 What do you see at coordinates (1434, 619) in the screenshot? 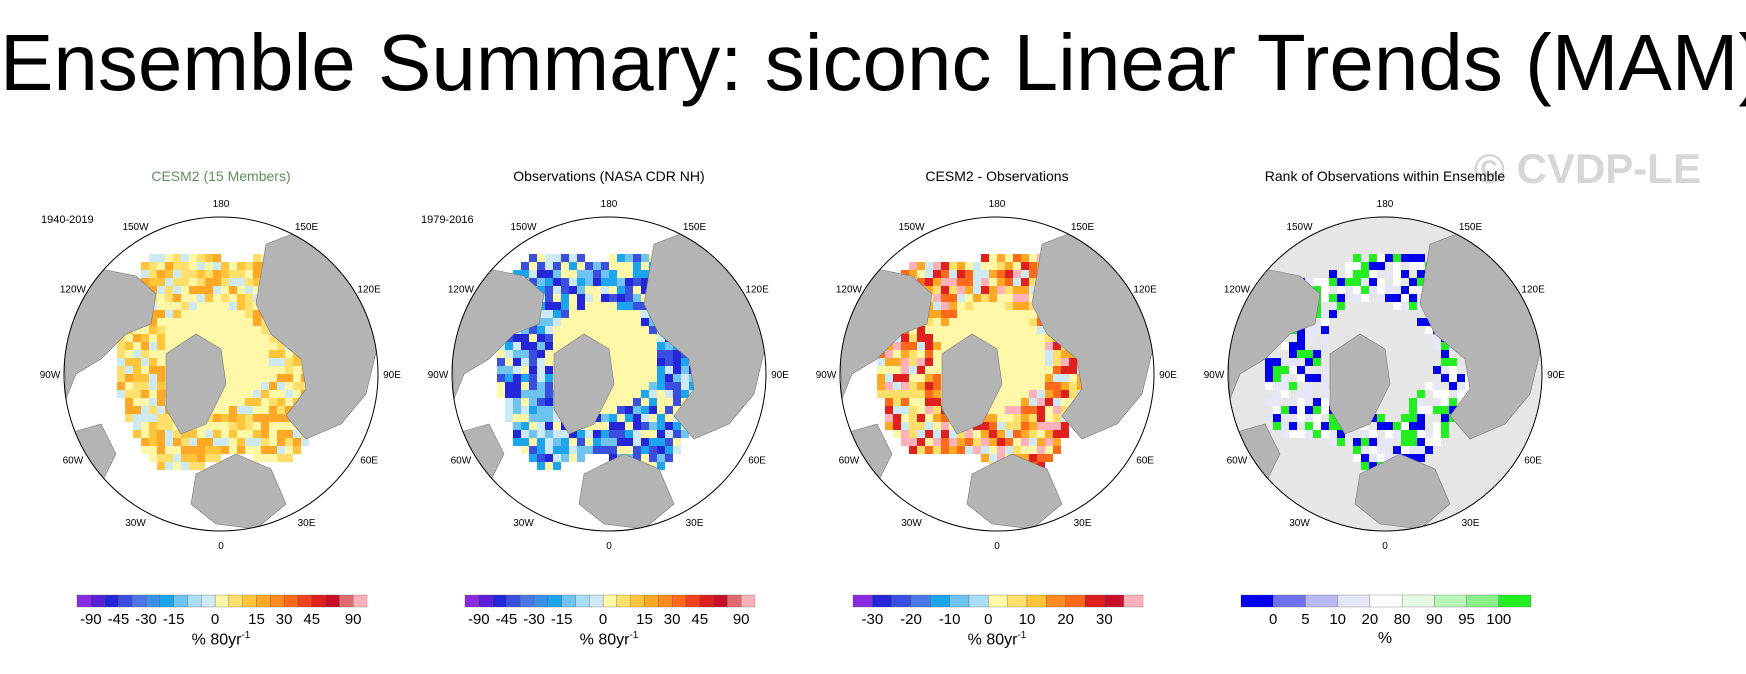
I see `colorbar-tick-label: 90` at bounding box center [1434, 619].